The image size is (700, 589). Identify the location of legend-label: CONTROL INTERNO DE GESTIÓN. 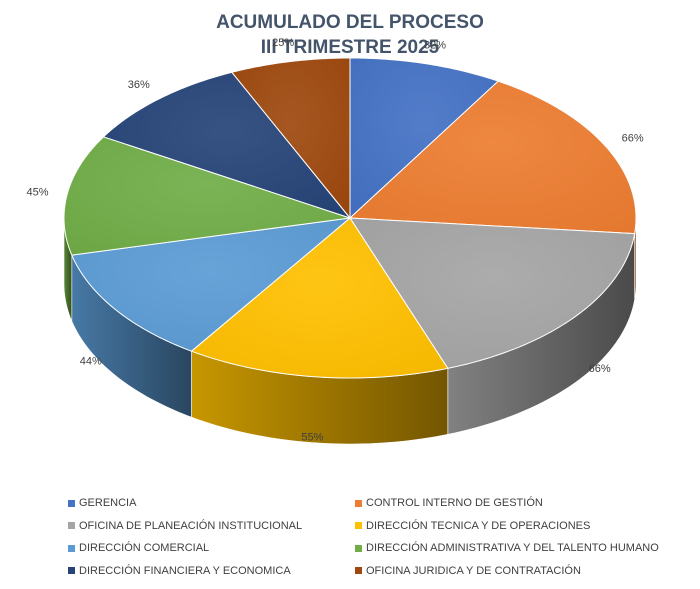
(454, 503).